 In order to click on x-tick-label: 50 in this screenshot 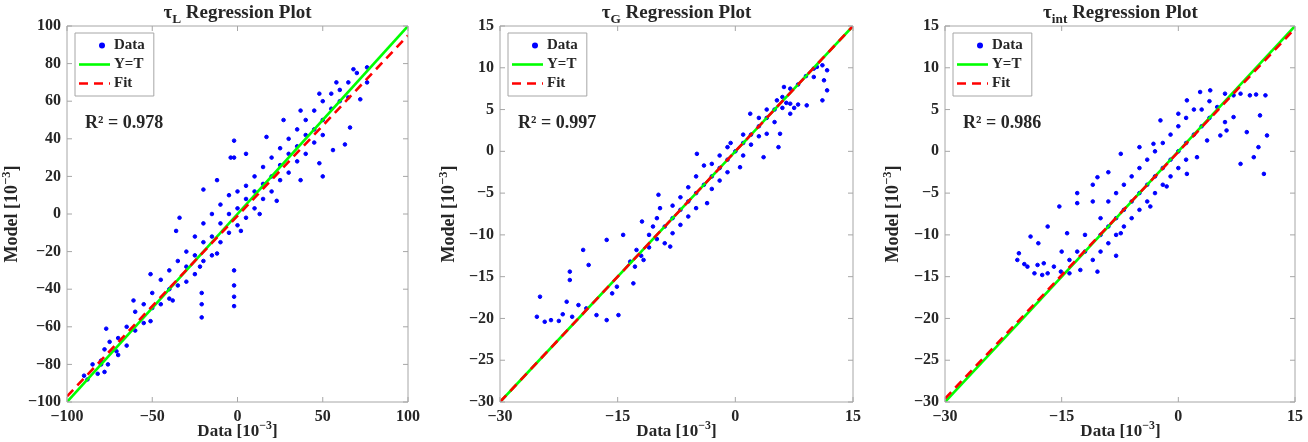, I will do `click(322, 415)`.